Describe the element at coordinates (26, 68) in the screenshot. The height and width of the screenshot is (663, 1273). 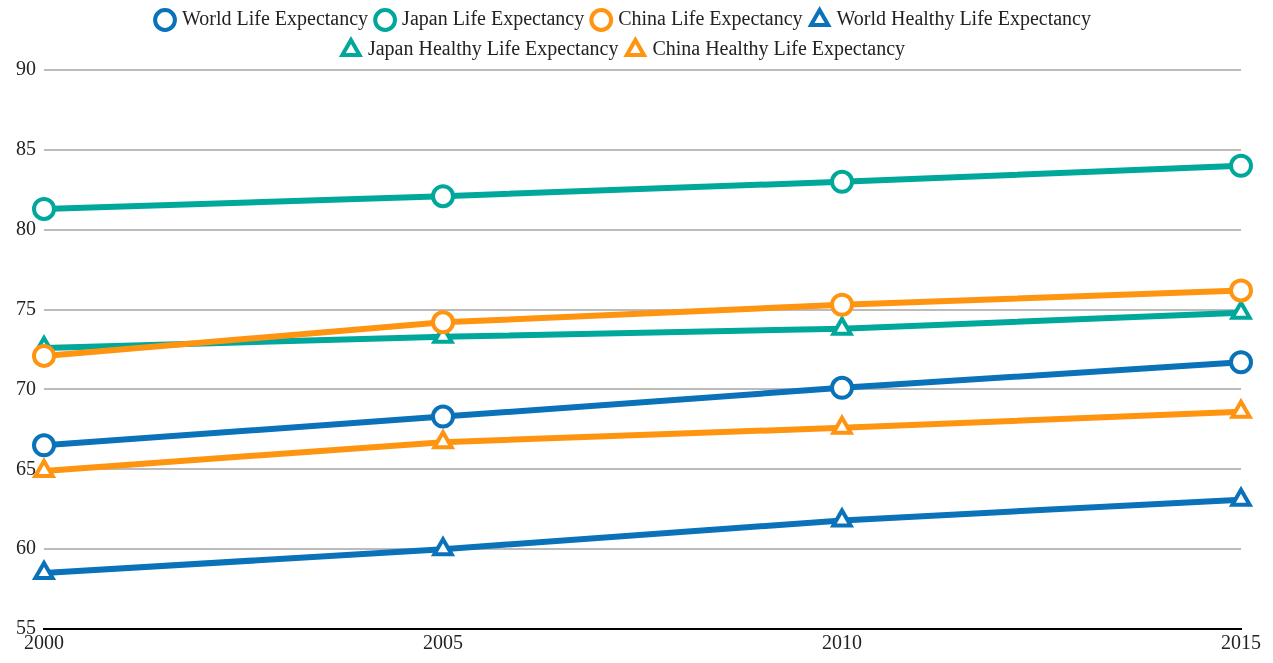
I see `y-tick-label: 90` at that location.